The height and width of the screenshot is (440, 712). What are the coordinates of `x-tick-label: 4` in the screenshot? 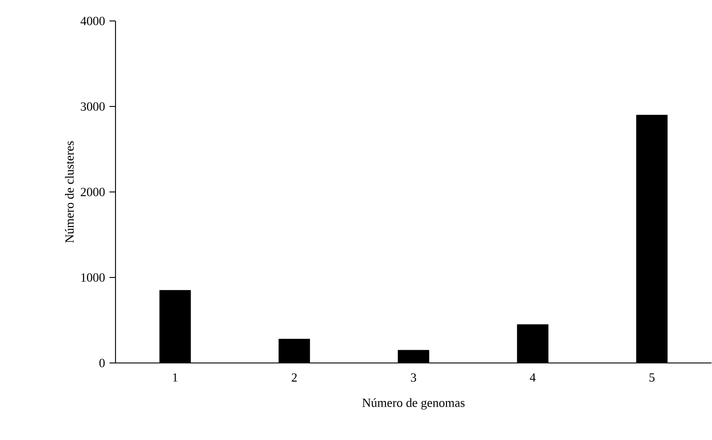 It's located at (533, 377).